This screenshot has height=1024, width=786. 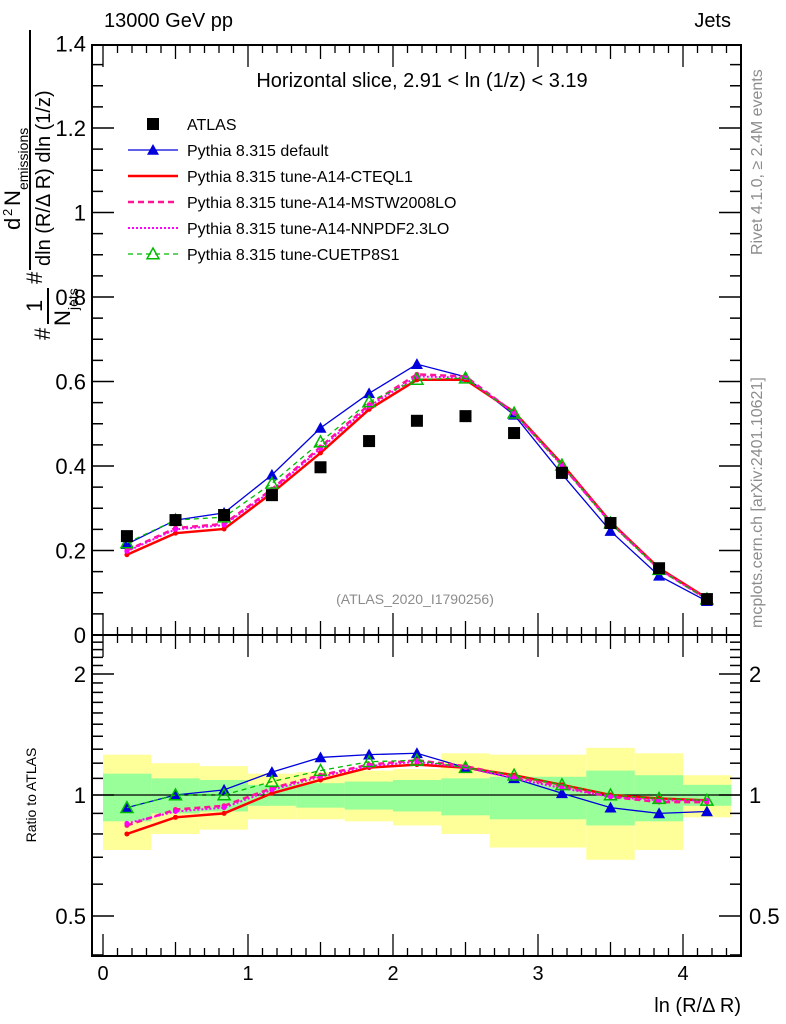 I want to click on y-label-Nemis: N, so click(x=12, y=198).